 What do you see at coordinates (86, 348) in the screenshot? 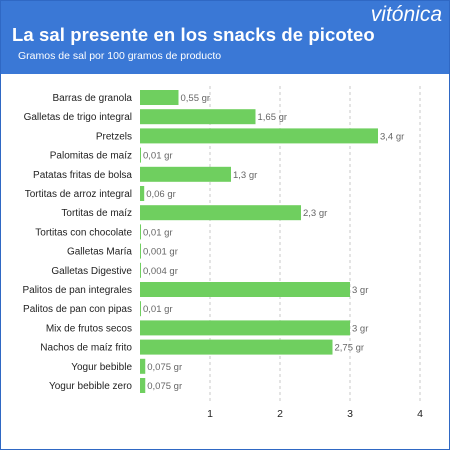
I see `category-label: Nachos de maíz frito` at bounding box center [86, 348].